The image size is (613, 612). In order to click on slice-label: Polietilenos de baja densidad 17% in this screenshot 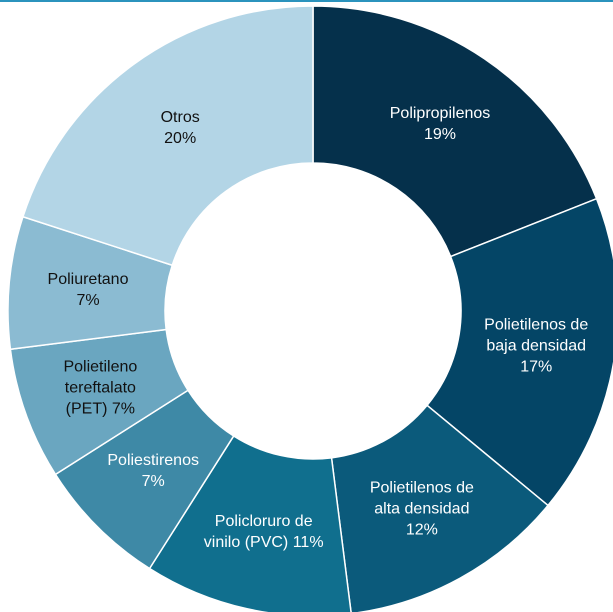, I will do `click(536, 346)`.